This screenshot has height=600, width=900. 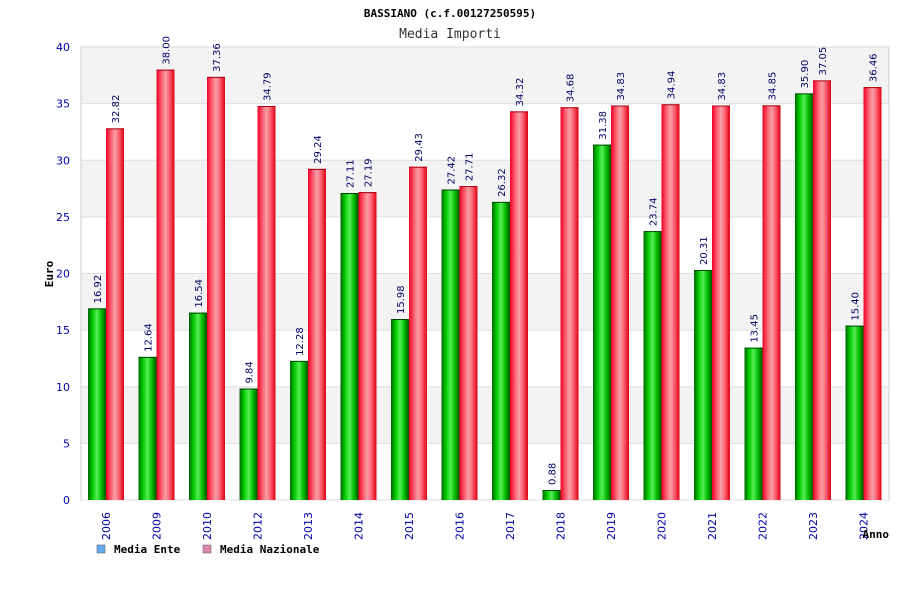 I want to click on y-tick-label: 20, so click(x=63, y=274).